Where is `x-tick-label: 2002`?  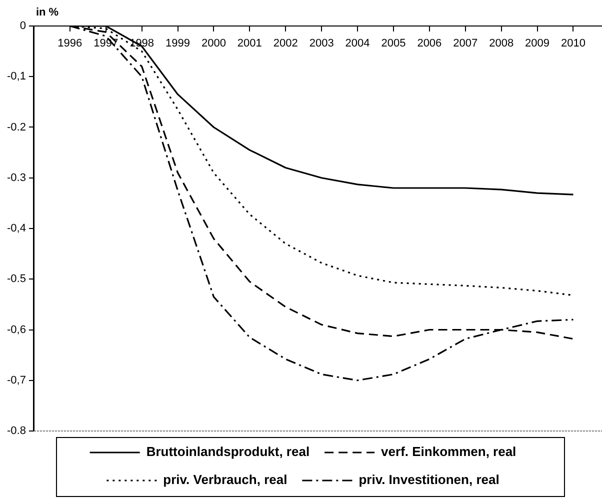
x-tick-label: 2002 is located at coordinates (285, 44).